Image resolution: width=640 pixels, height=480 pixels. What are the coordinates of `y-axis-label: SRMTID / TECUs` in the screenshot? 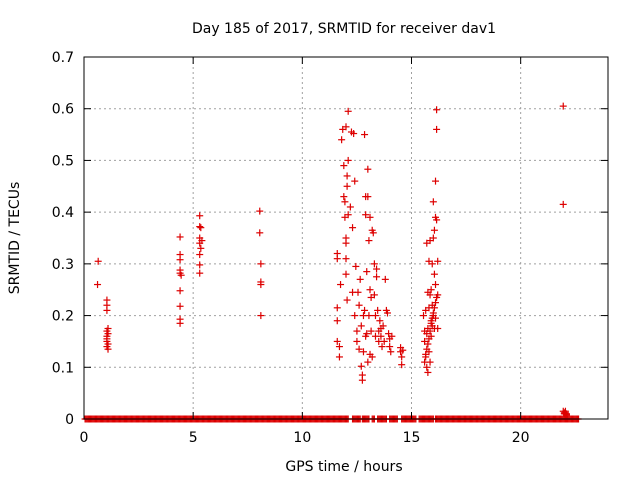 It's located at (15, 238).